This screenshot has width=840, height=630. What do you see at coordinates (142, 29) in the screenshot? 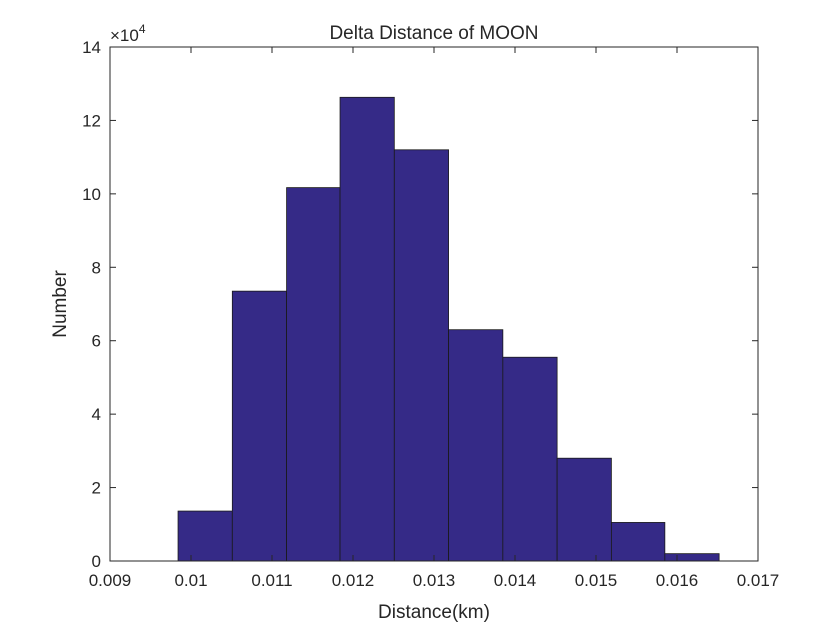
I see `y-axis-exponent-power: 4` at bounding box center [142, 29].